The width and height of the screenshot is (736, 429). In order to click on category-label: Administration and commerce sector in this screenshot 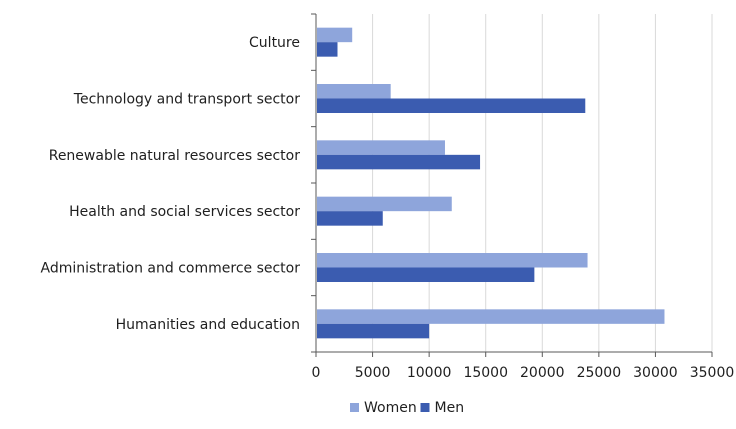, I will do `click(171, 269)`.